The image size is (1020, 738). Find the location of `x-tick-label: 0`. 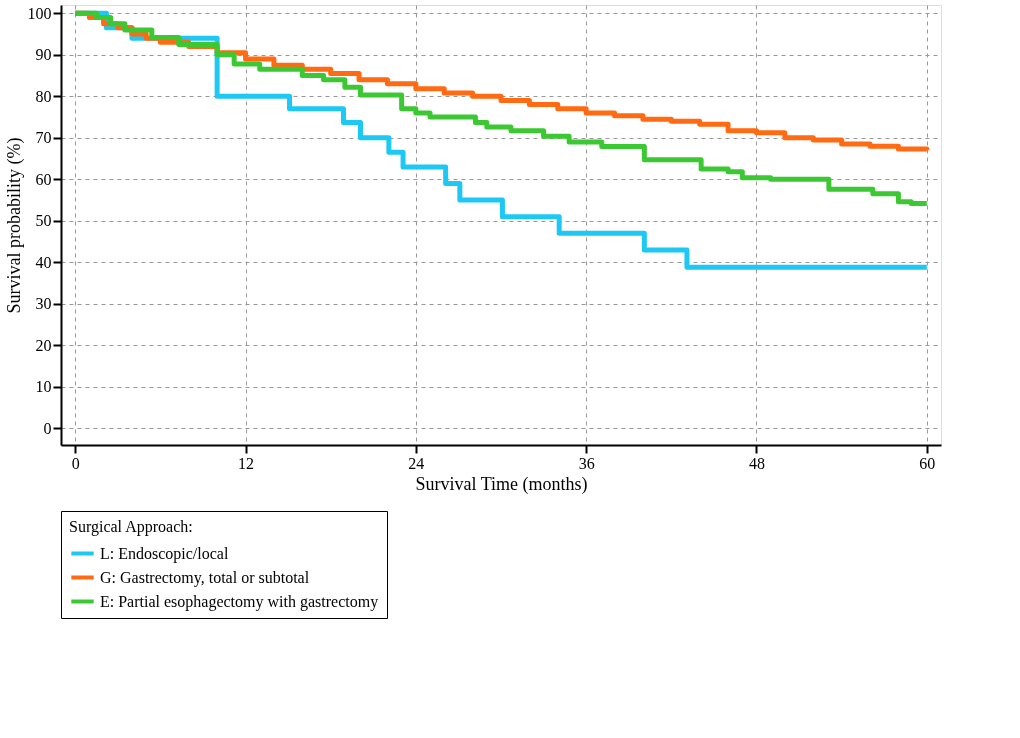

x-tick-label: 0 is located at coordinates (75, 463).